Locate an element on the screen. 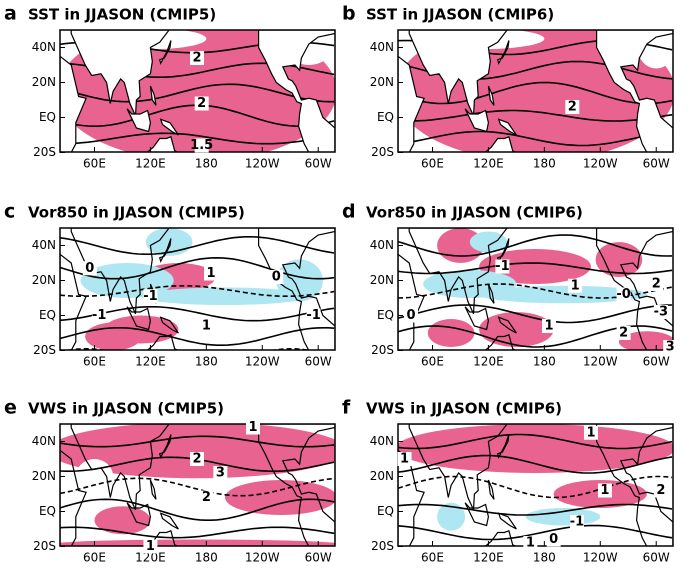 This screenshot has height=579, width=691. panel-title: VWS in JJASON (CMIP6) is located at coordinates (464, 409).